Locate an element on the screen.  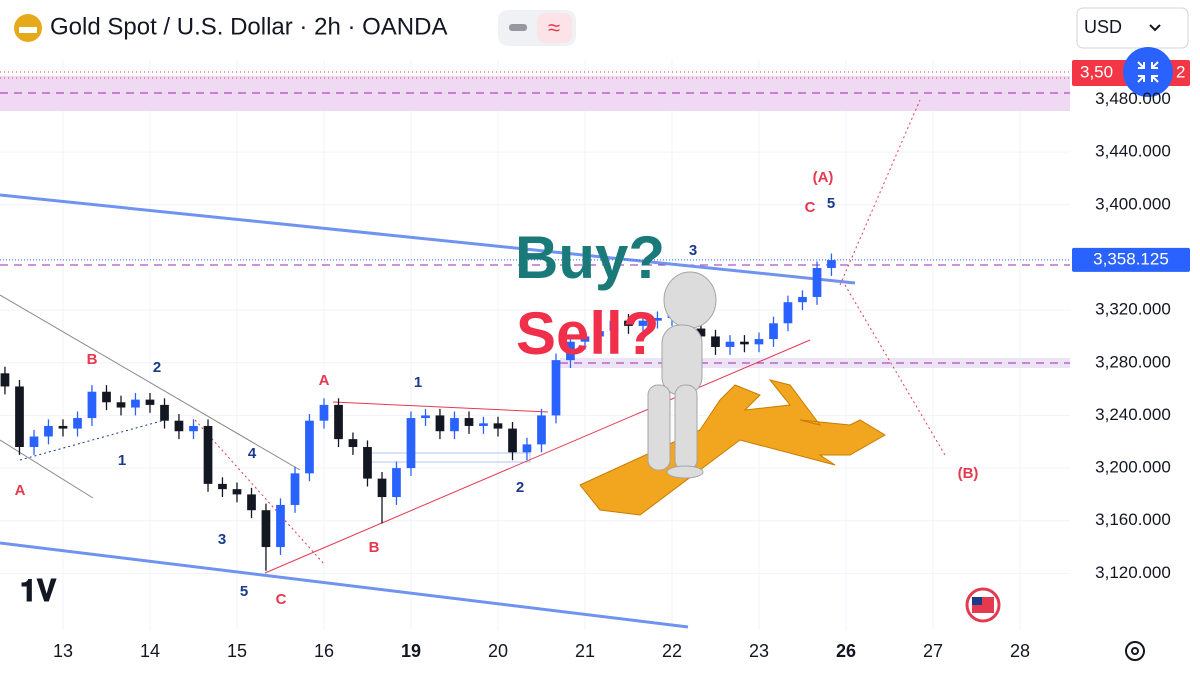
crossroad-arrow is located at coordinates (732, 447).